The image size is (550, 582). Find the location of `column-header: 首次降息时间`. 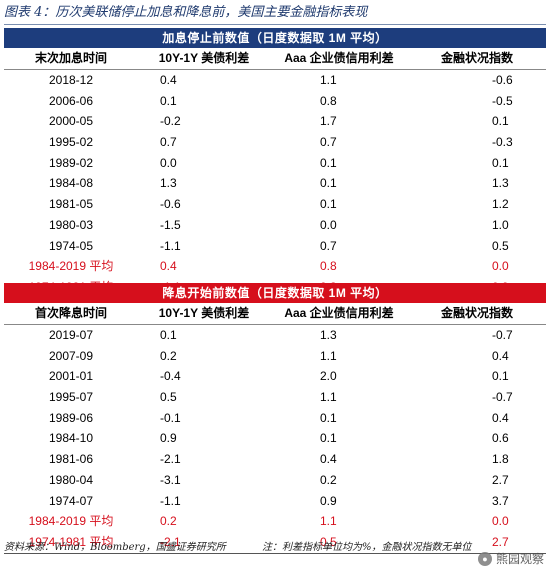

column-header: 首次降息时间 is located at coordinates (70, 313).